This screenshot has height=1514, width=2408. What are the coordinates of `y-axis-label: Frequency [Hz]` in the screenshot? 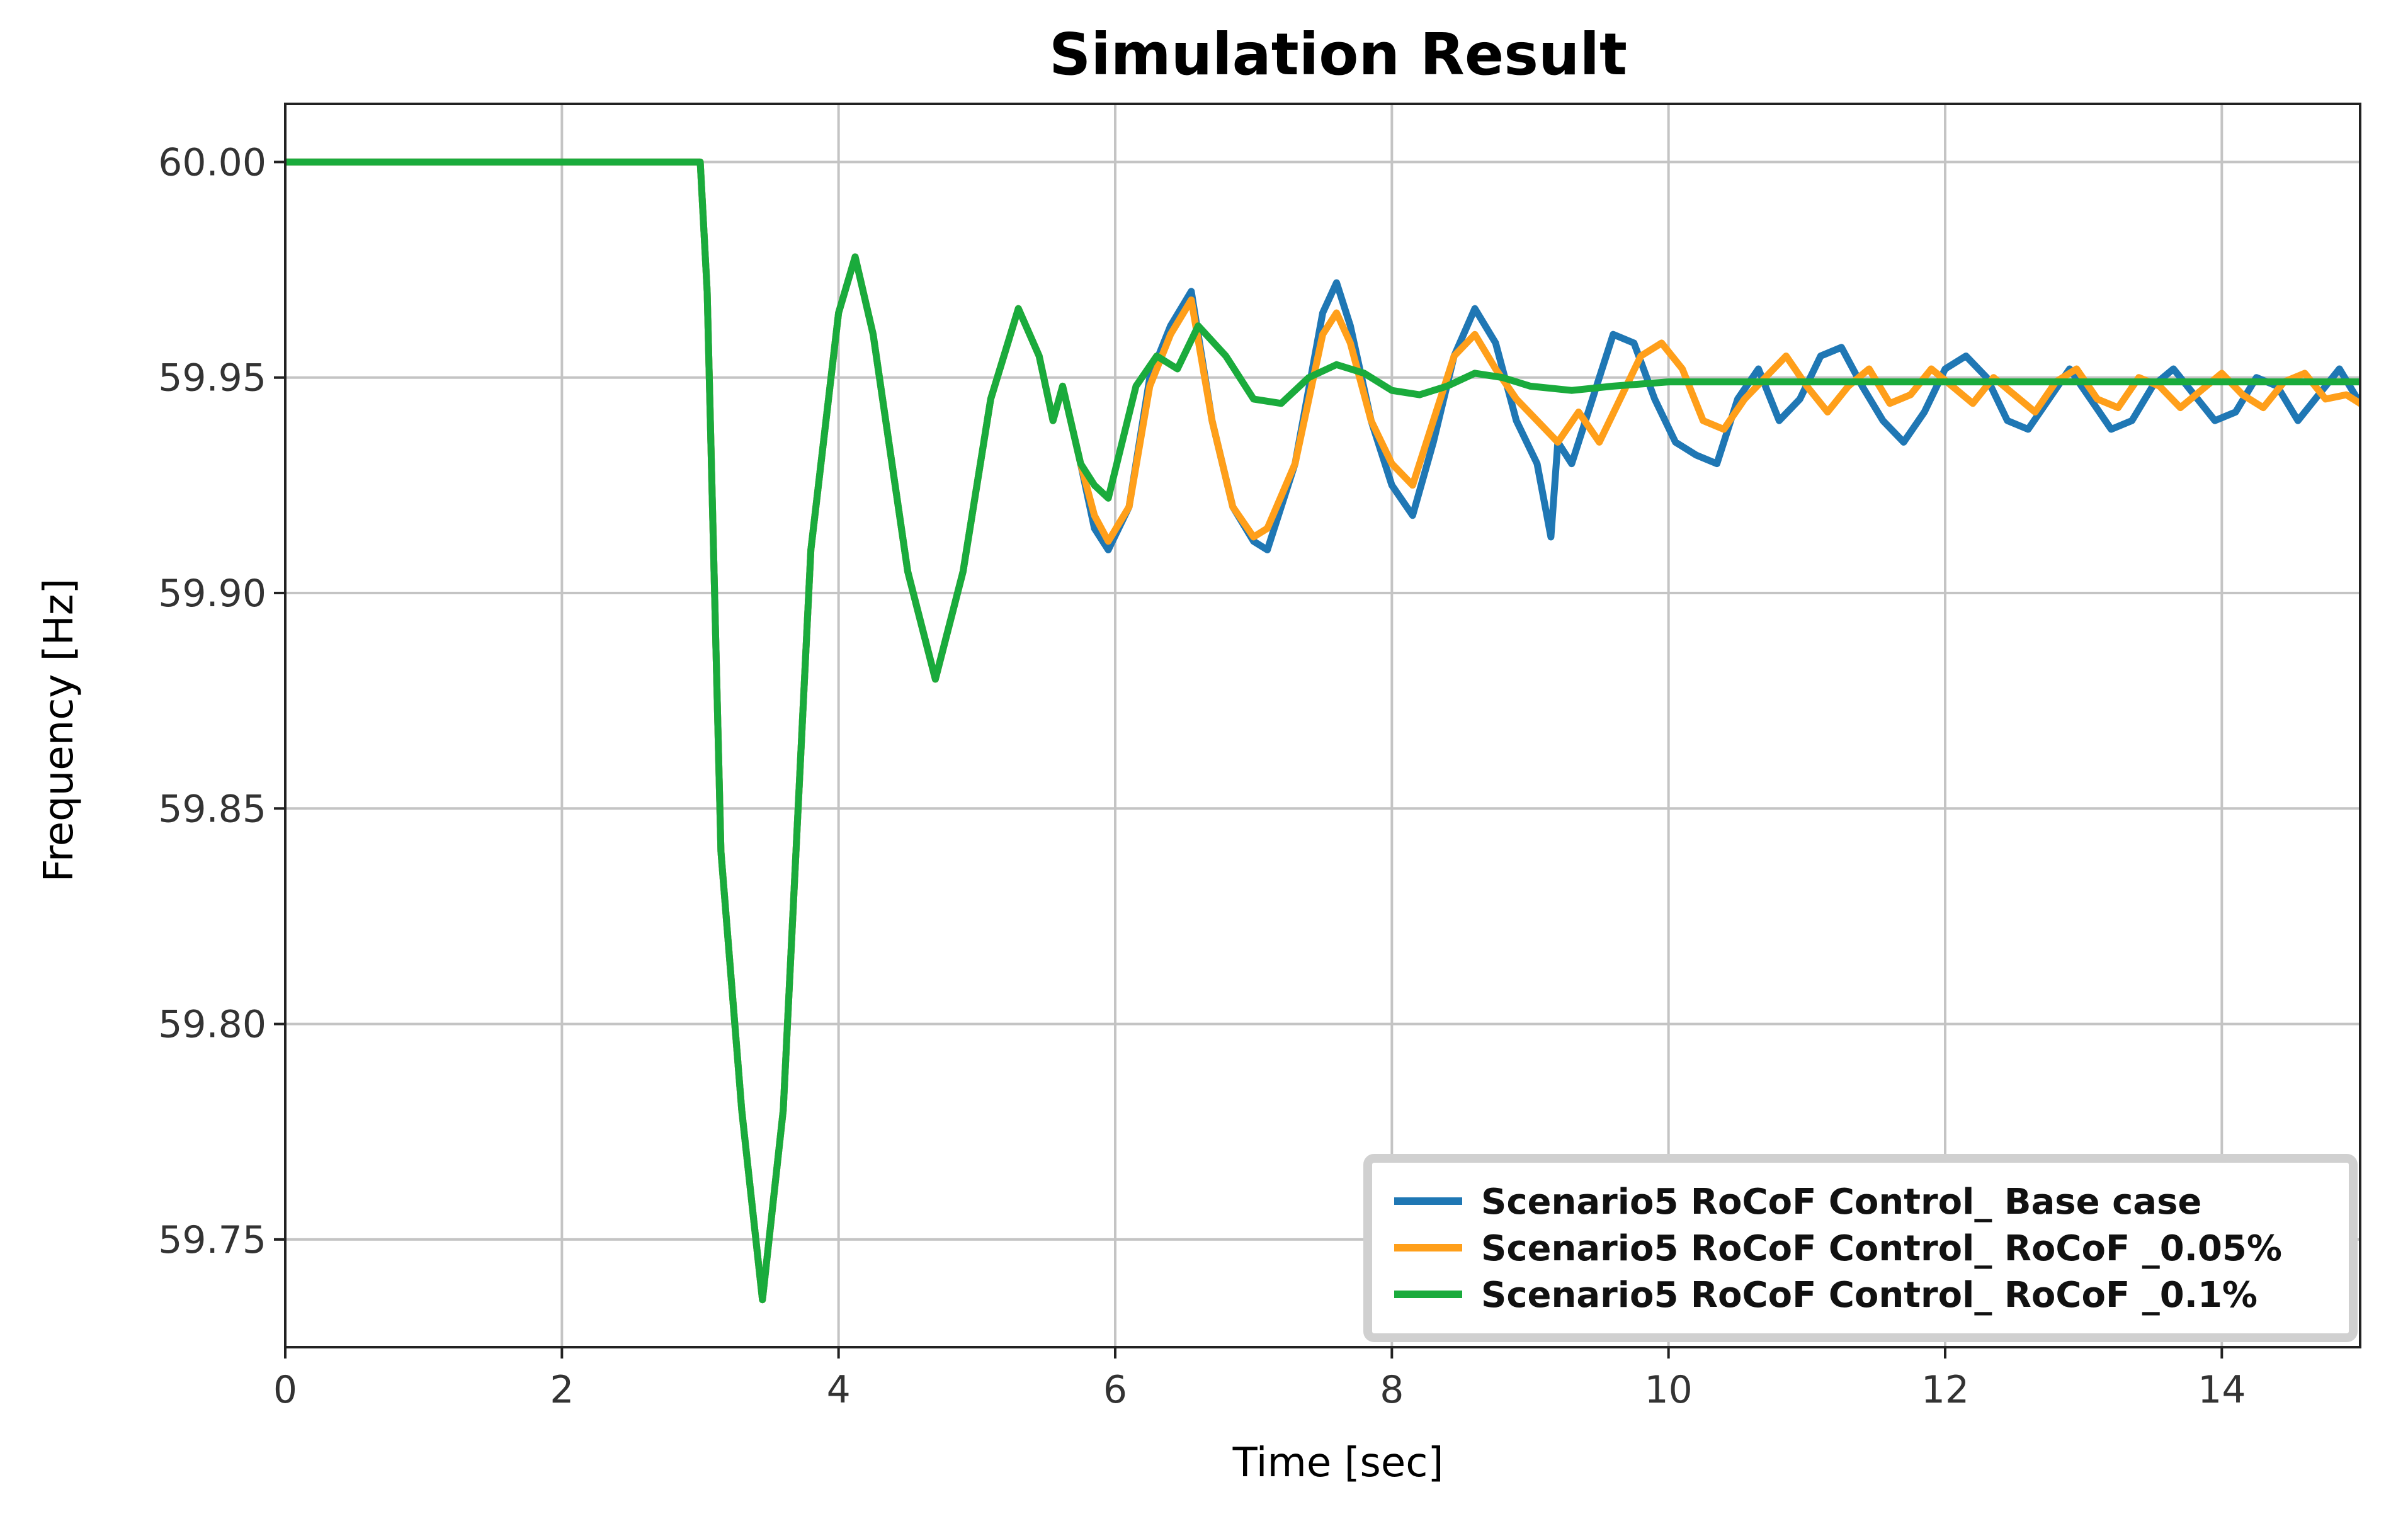 It's located at (59, 731).